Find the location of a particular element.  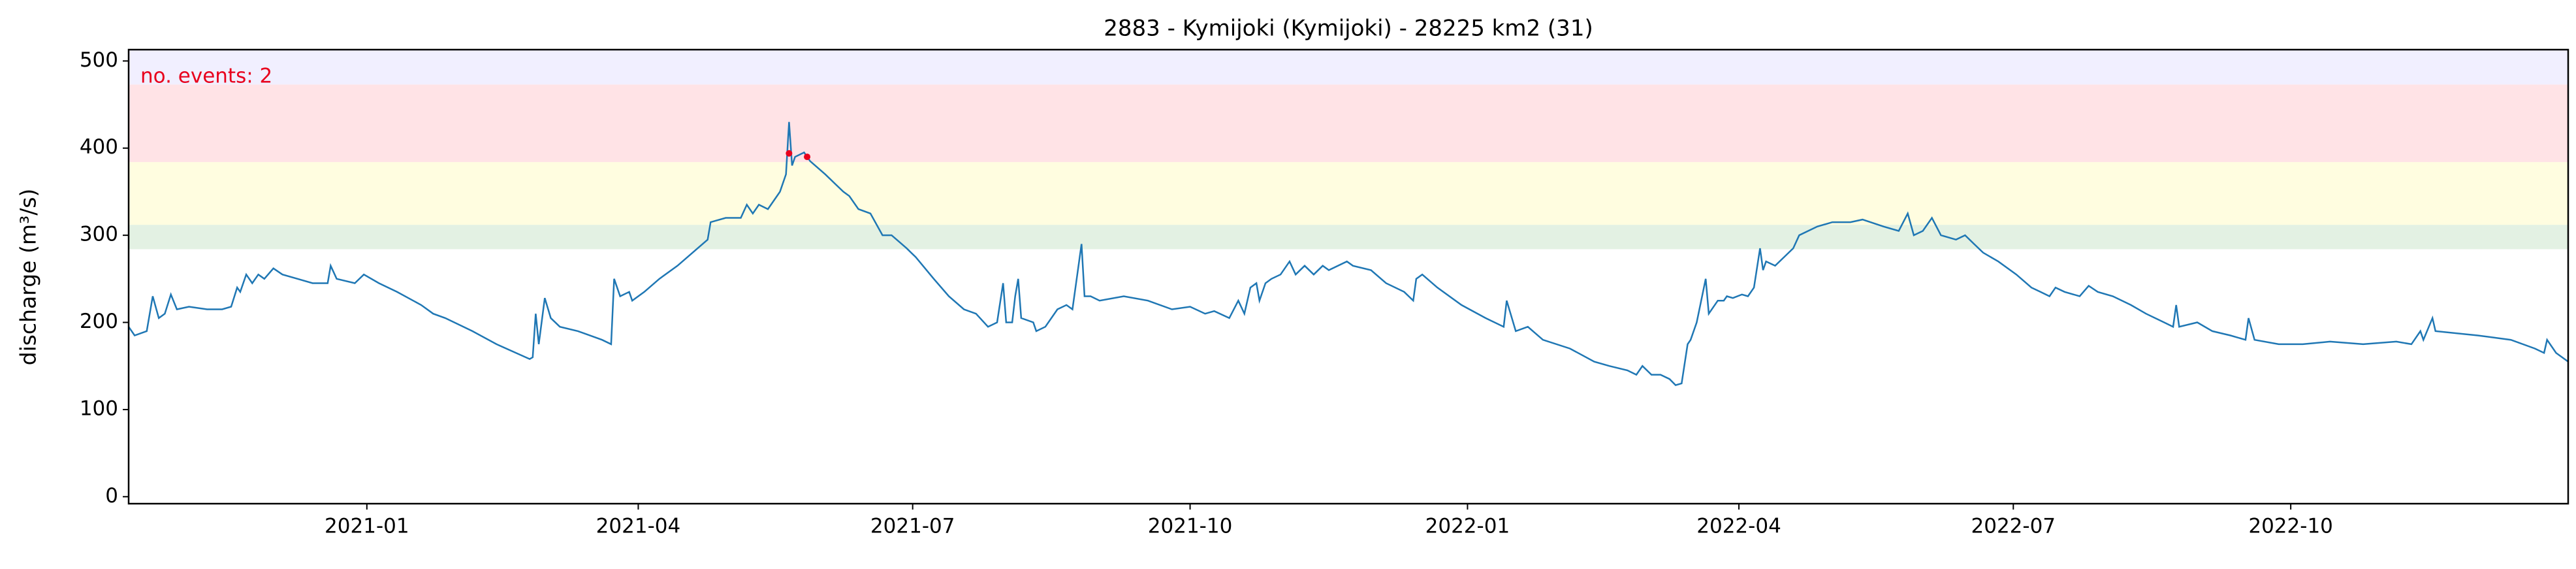

y-tick-label: 300 is located at coordinates (99, 234).